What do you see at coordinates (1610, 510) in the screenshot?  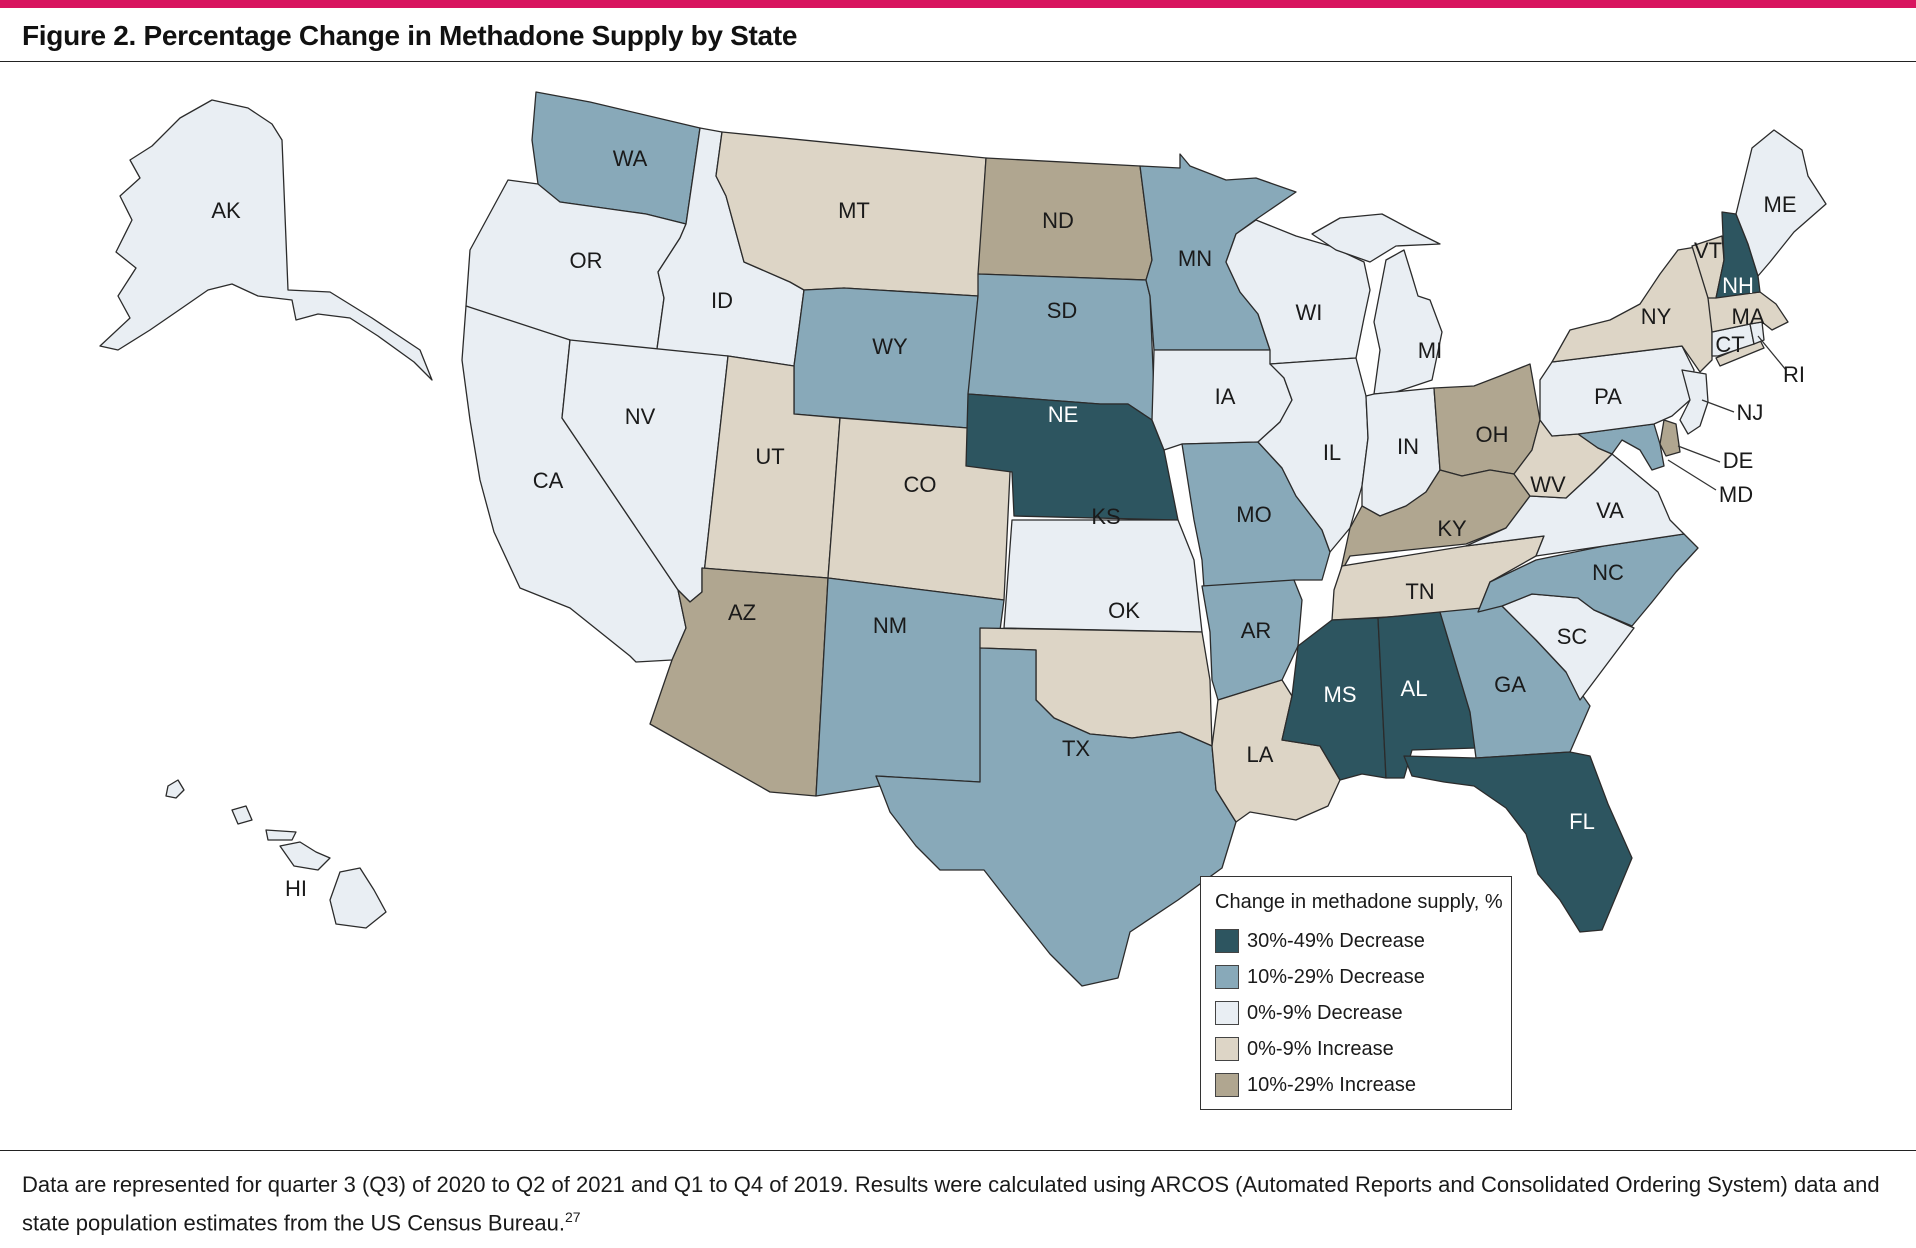 I see `state-label-va: VA` at bounding box center [1610, 510].